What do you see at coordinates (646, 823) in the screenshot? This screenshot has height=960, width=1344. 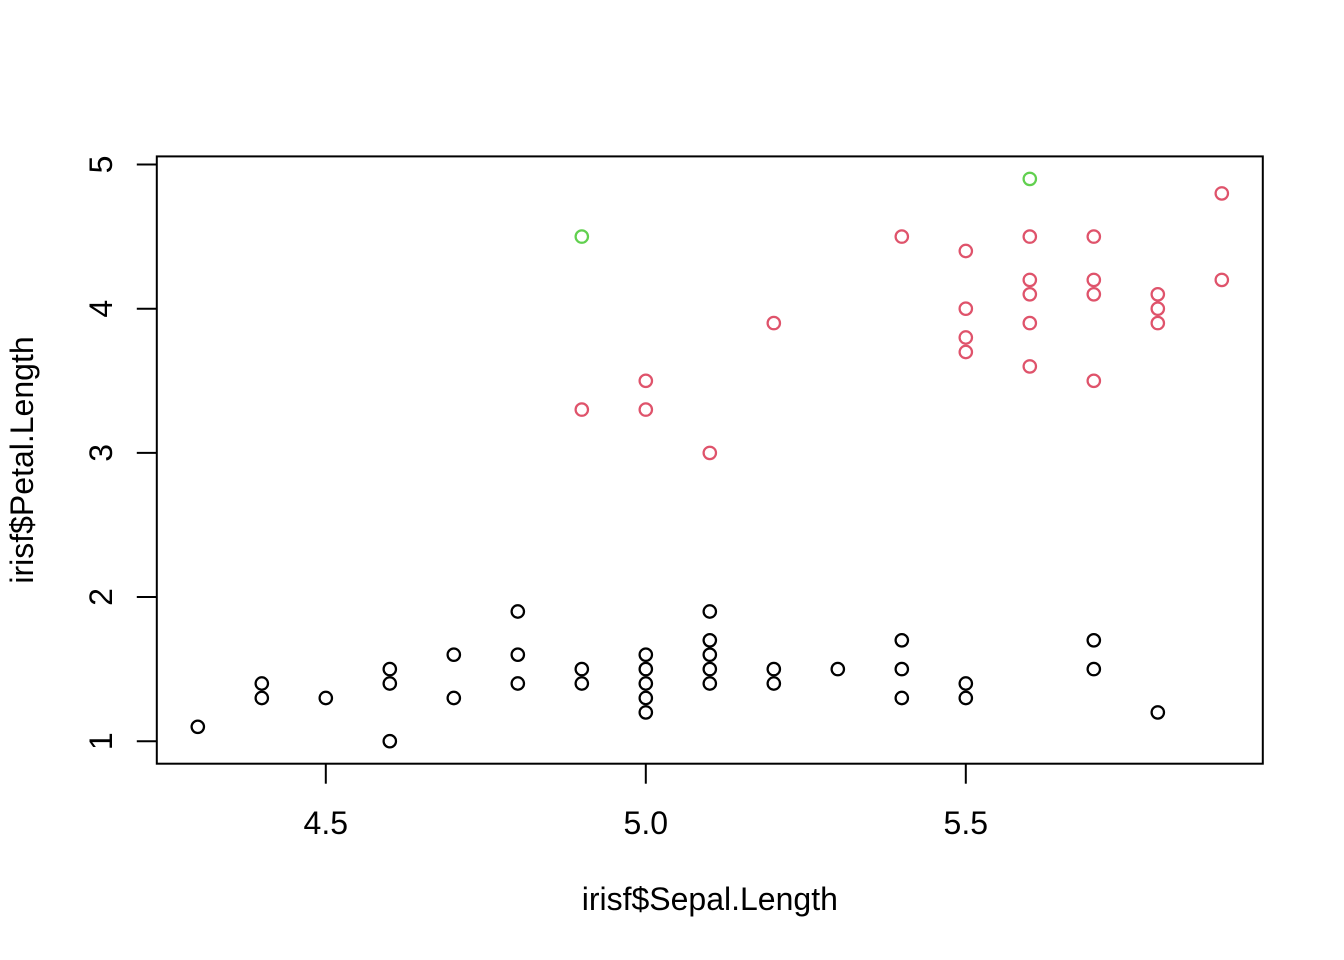 I see `svg-text: 5.0` at bounding box center [646, 823].